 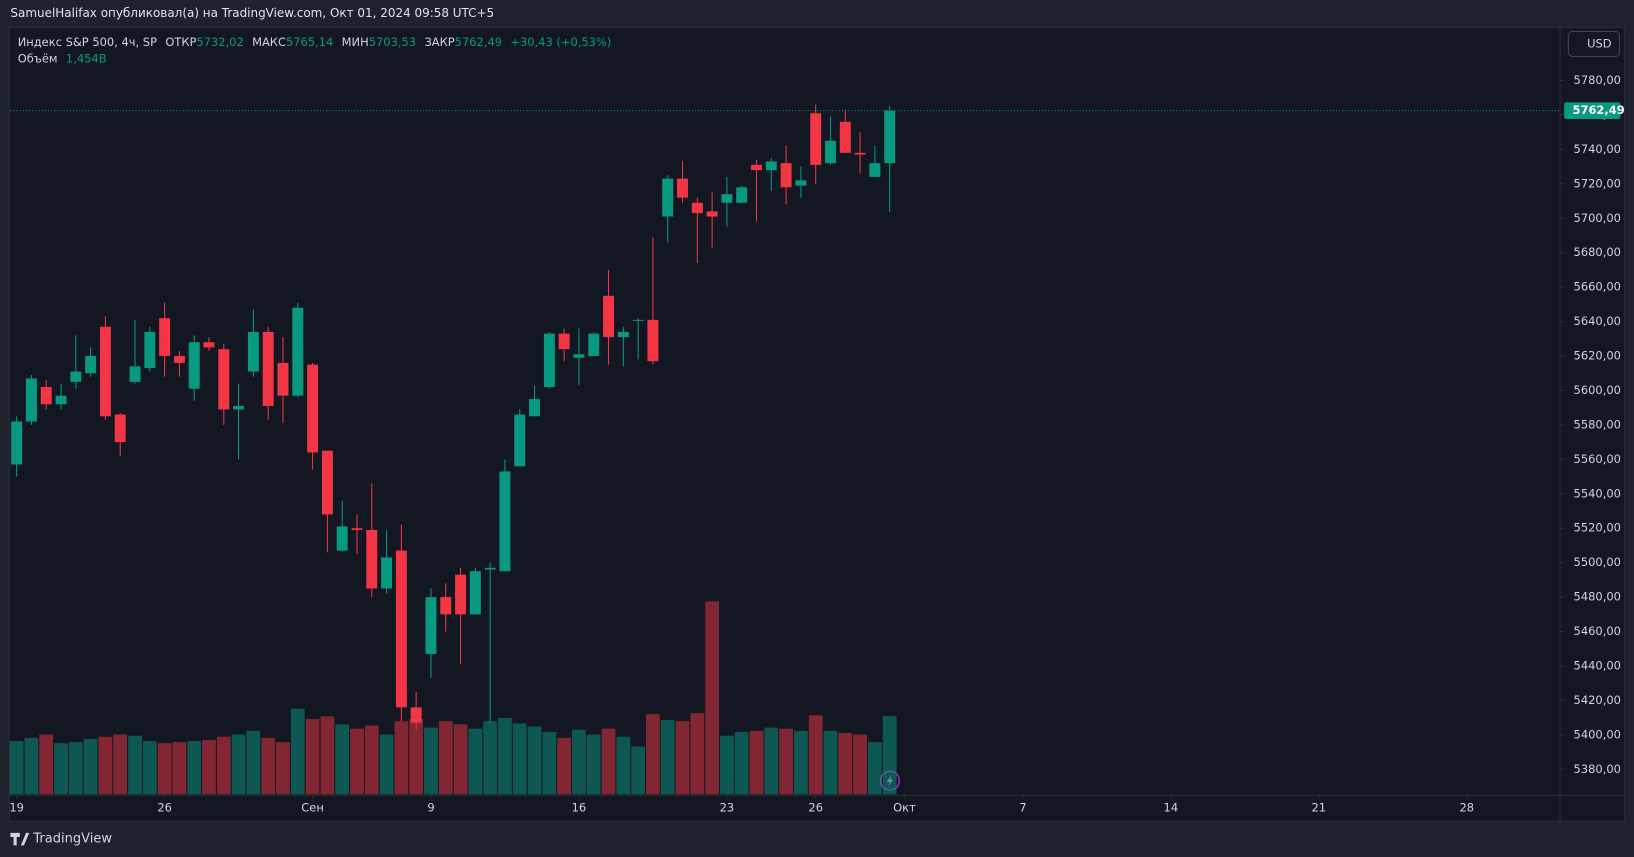 I want to click on y-tick-label: 5640,00, so click(x=1597, y=321).